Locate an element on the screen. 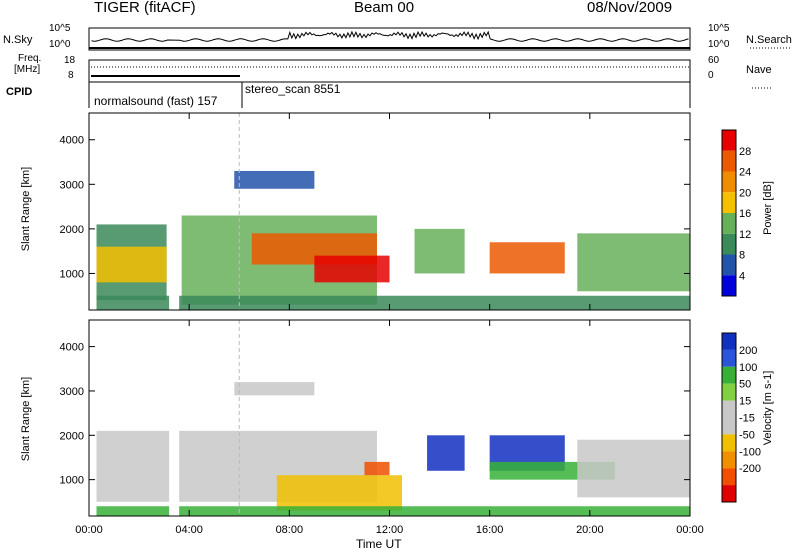 This screenshot has width=800, height=554. x-tick-label: 20:00 is located at coordinates (590, 530).